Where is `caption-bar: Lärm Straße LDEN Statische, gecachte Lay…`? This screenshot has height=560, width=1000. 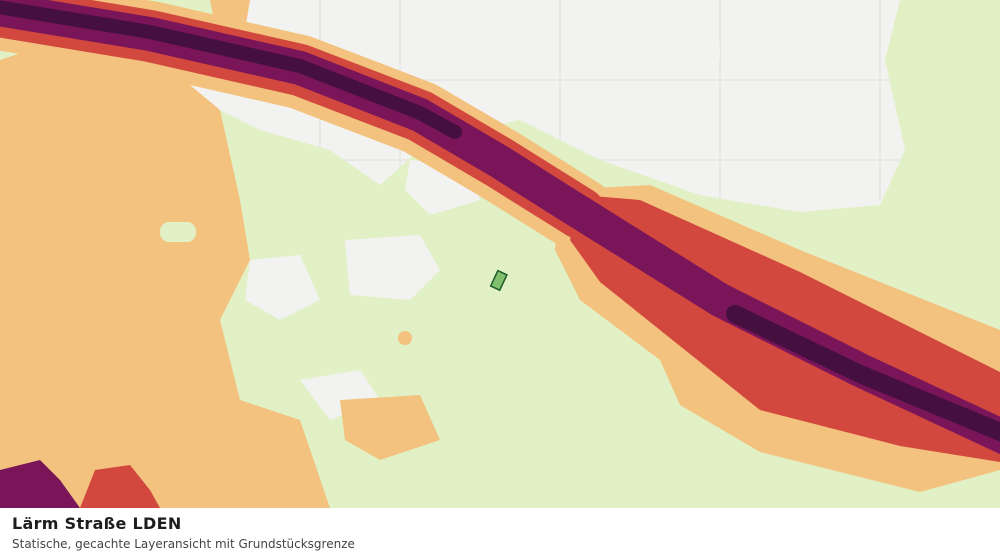
caption-bar: Lärm Straße LDEN Statische, gecachte Lay… is located at coordinates (500, 534).